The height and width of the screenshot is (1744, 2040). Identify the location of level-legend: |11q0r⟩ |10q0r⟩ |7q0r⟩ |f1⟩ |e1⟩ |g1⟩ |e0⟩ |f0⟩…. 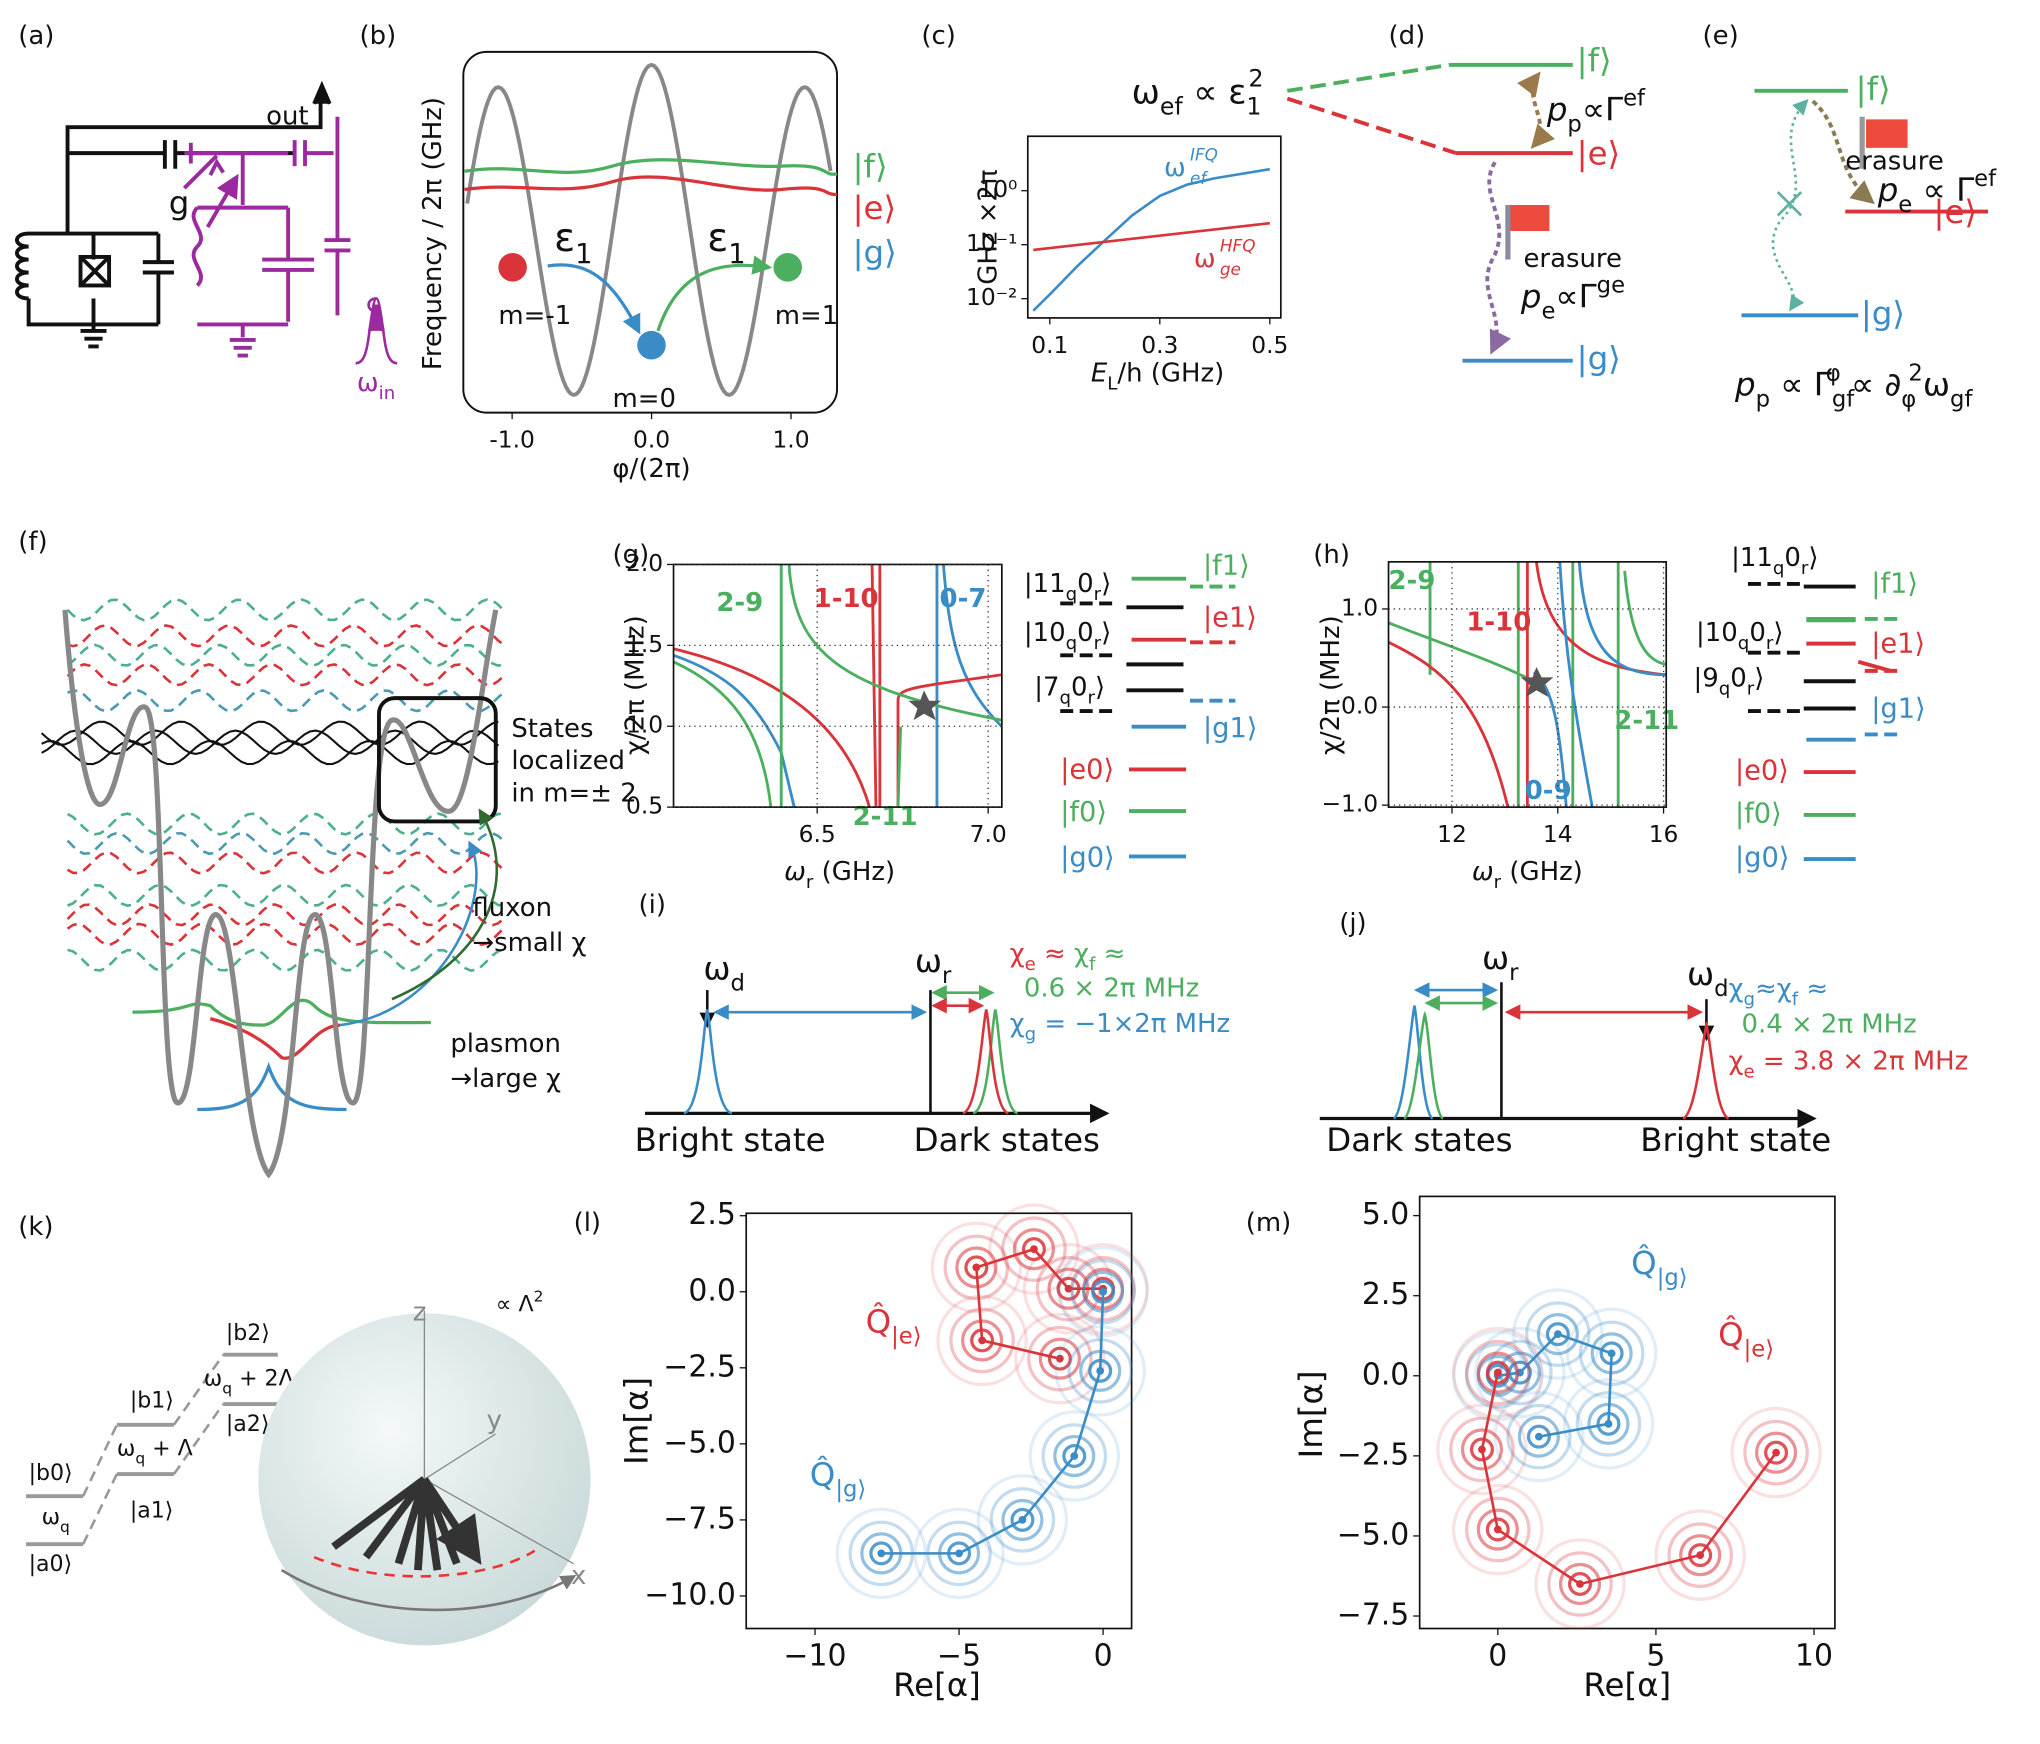
(1141, 712).